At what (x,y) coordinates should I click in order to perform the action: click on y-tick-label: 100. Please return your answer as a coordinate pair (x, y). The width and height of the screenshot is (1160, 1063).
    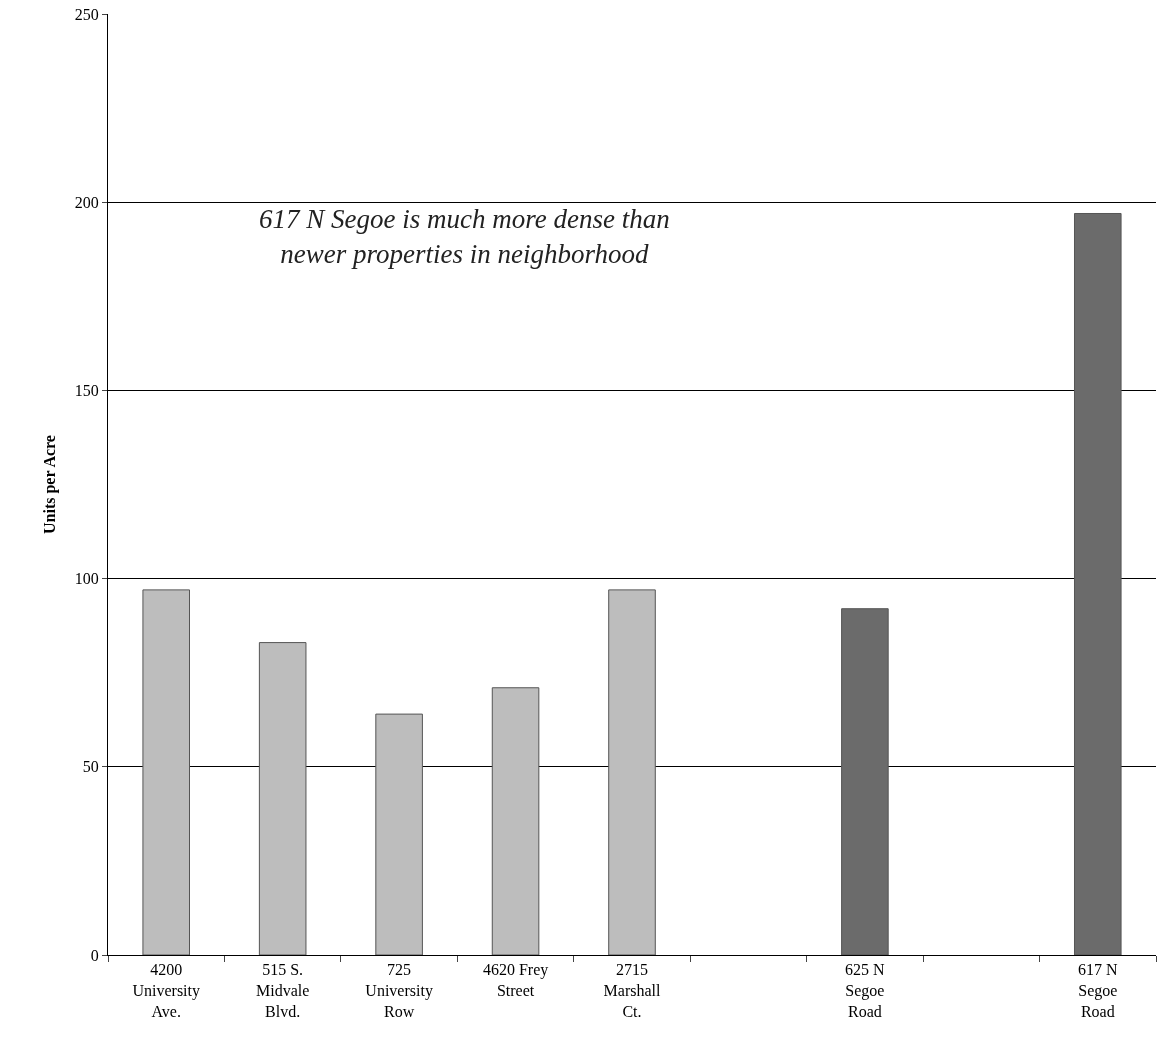
    Looking at the image, I should click on (86, 579).